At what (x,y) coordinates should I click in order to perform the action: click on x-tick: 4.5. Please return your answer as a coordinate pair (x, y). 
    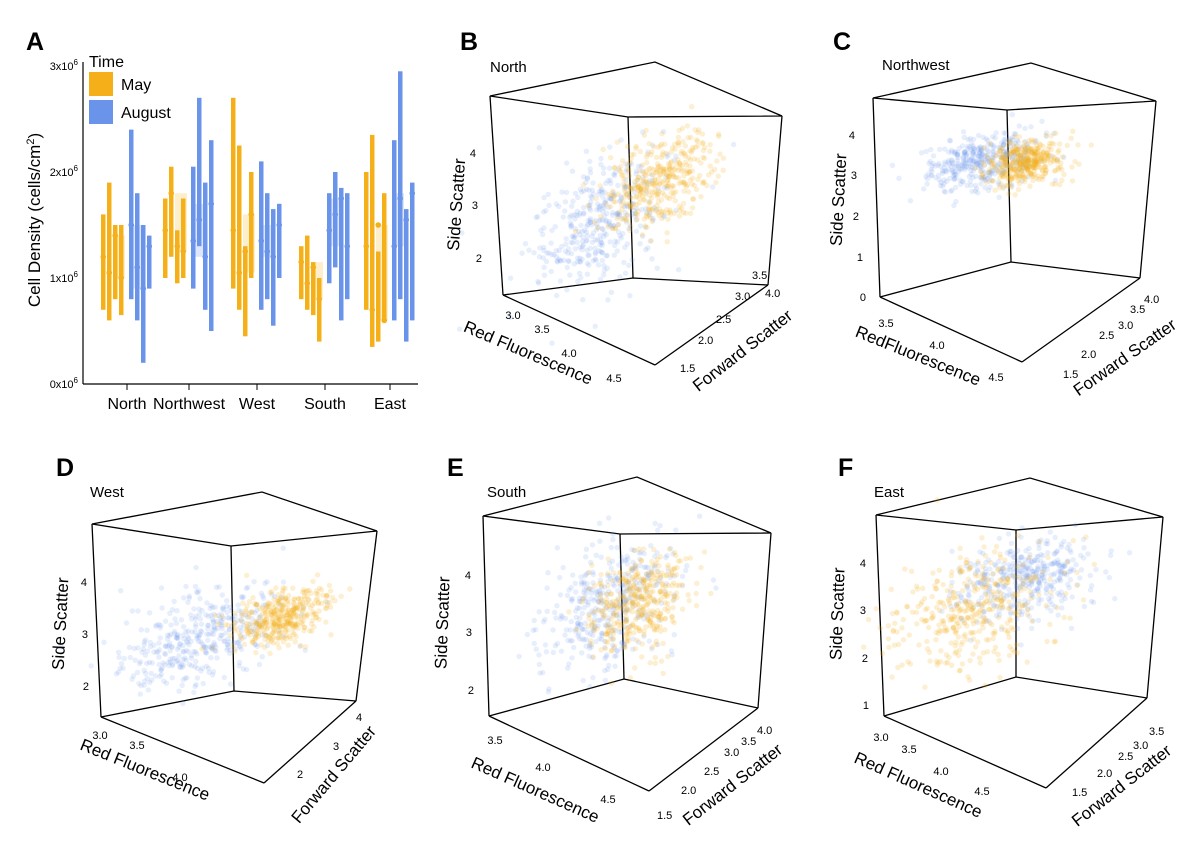
    Looking at the image, I should click on (607, 800).